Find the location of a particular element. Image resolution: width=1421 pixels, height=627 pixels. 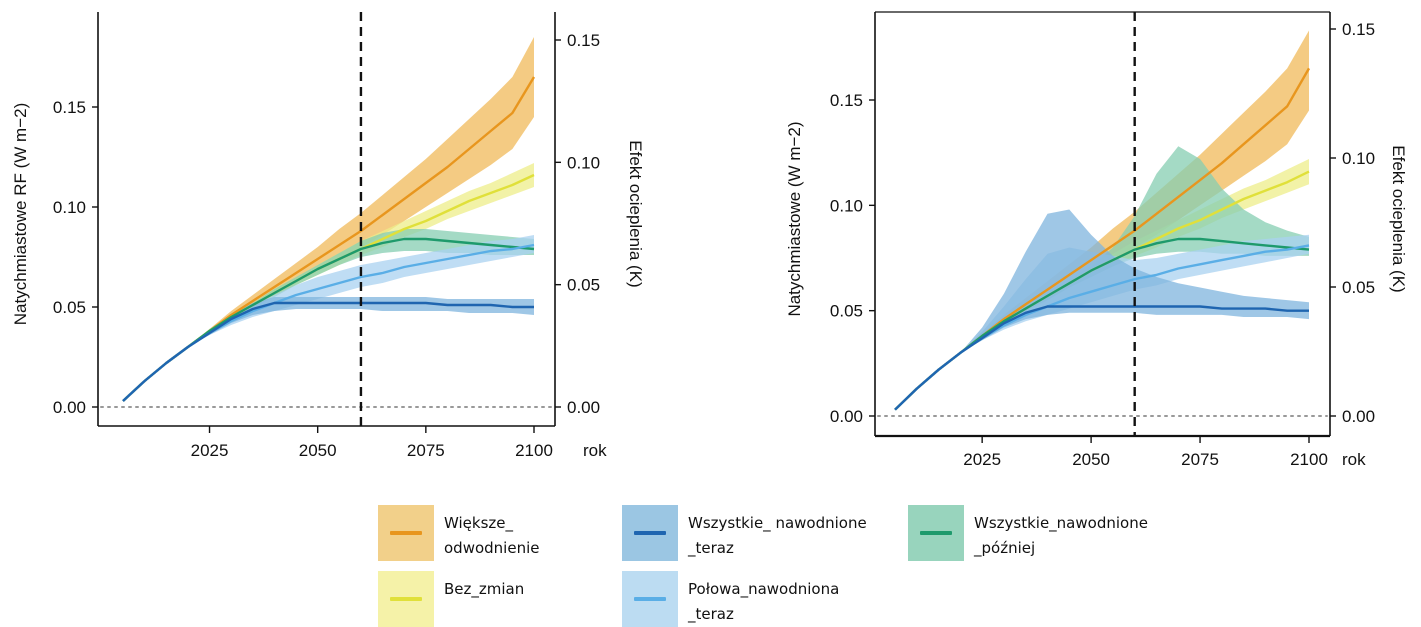

right-x-tick-label: 2075 is located at coordinates (1200, 459).